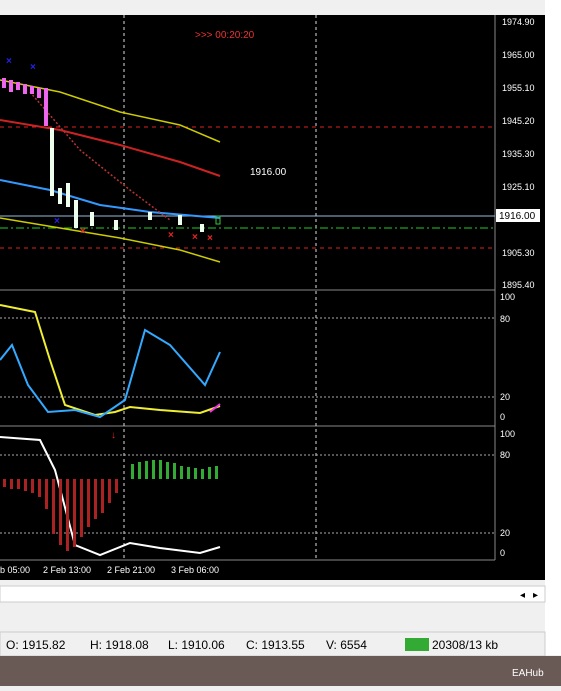 The image size is (561, 691). Describe the element at coordinates (110, 505) in the screenshot. I see `histogram` at that location.